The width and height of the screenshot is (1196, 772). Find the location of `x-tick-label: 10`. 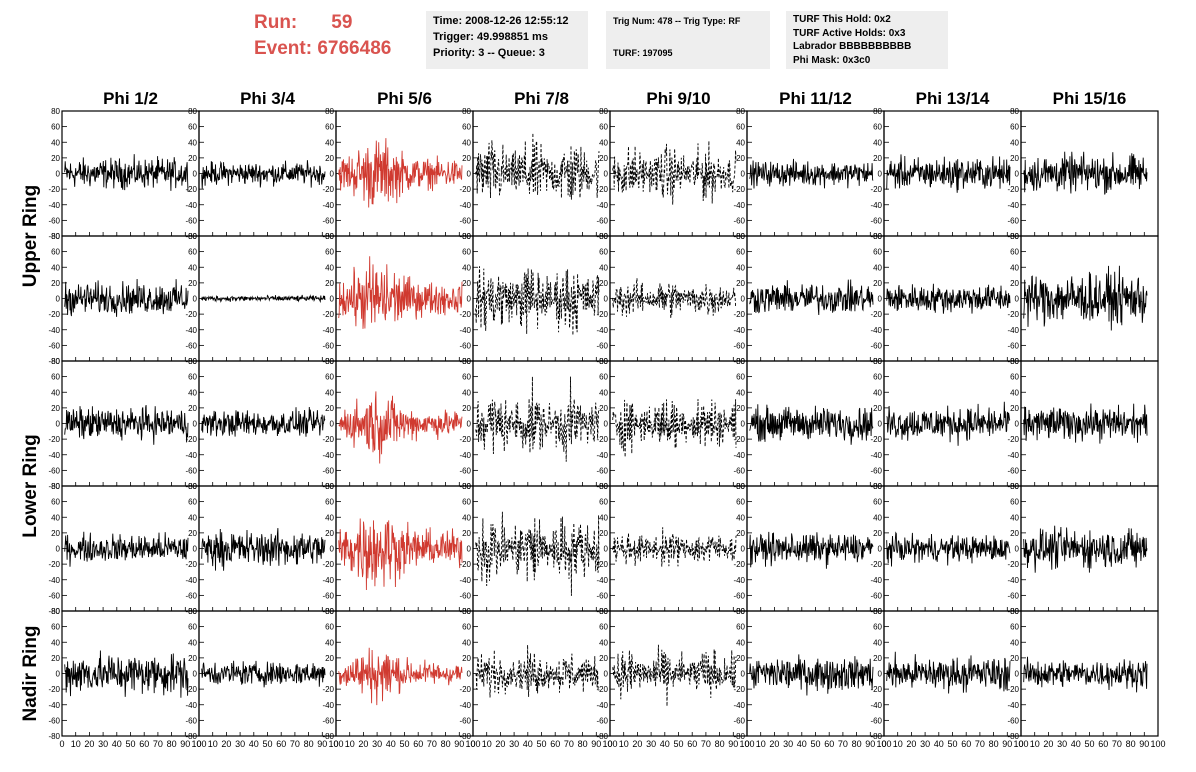

x-tick-label: 10 is located at coordinates (1035, 744).